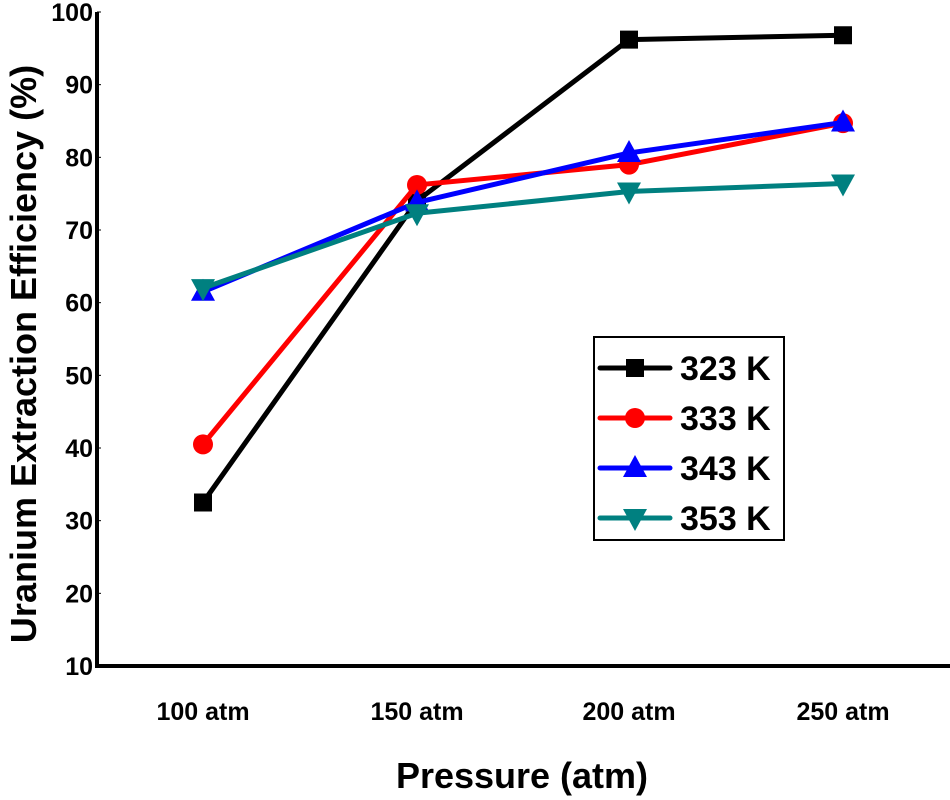 This screenshot has height=800, width=950. I want to click on y-tick-labels: 10 20 30 40 50 60 70 80 90 100, so click(76, 340).